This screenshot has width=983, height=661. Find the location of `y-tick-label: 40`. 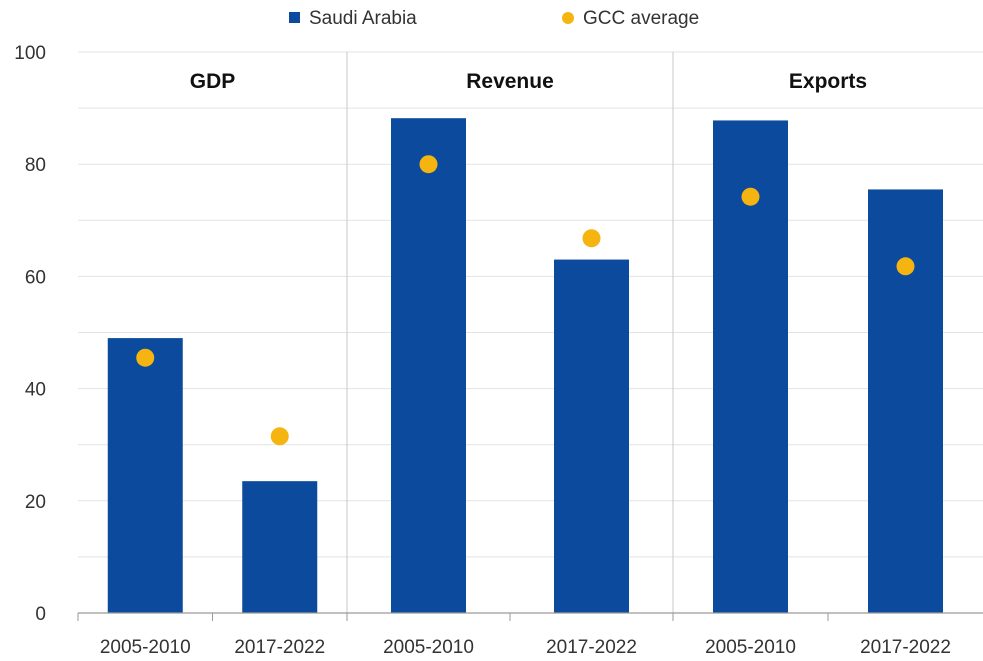

y-tick-label: 40 is located at coordinates (35, 390).